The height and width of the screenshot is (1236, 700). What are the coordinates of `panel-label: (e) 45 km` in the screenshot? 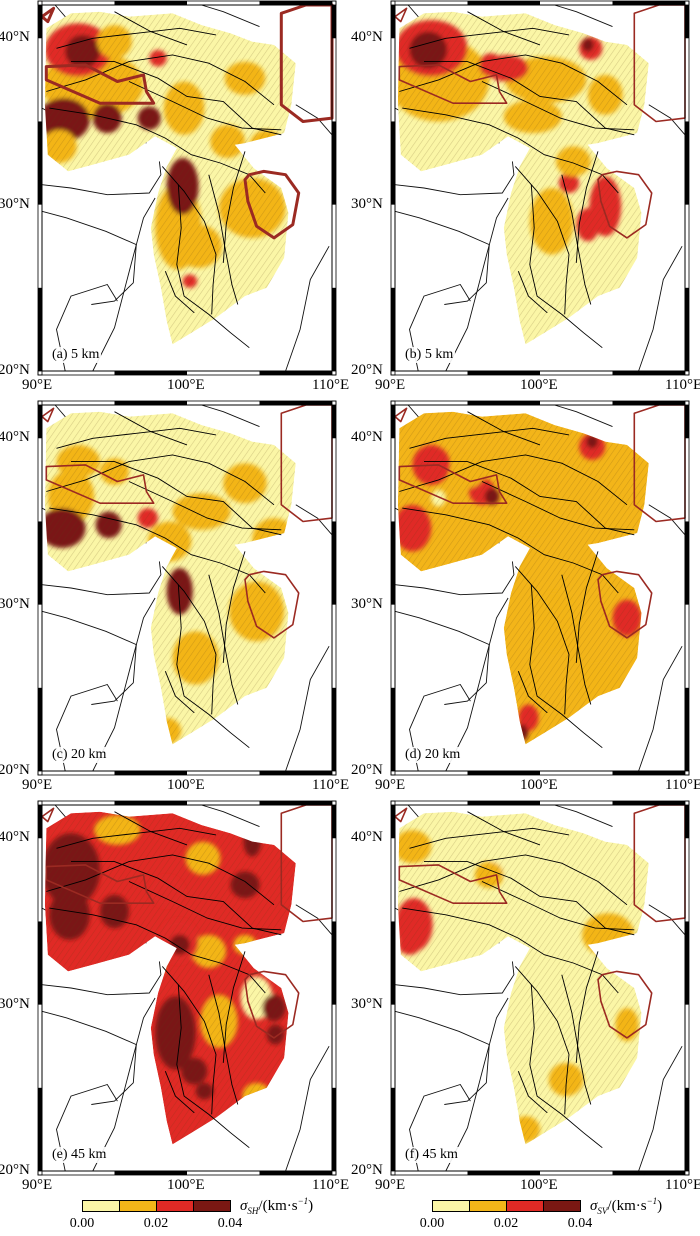 It's located at (79, 1155).